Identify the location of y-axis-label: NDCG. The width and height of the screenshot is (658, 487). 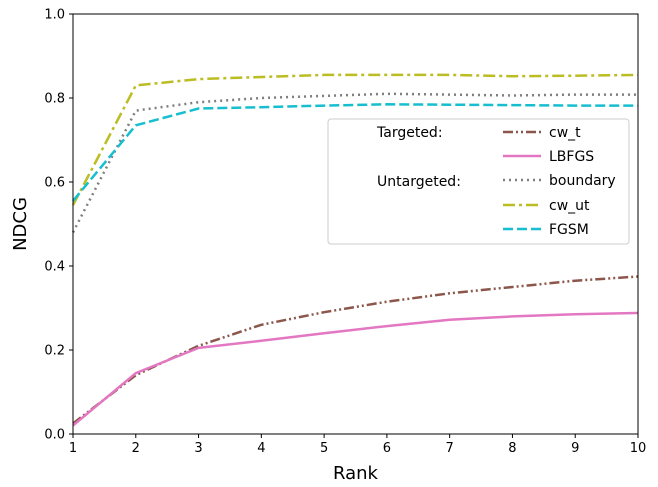
(20, 224).